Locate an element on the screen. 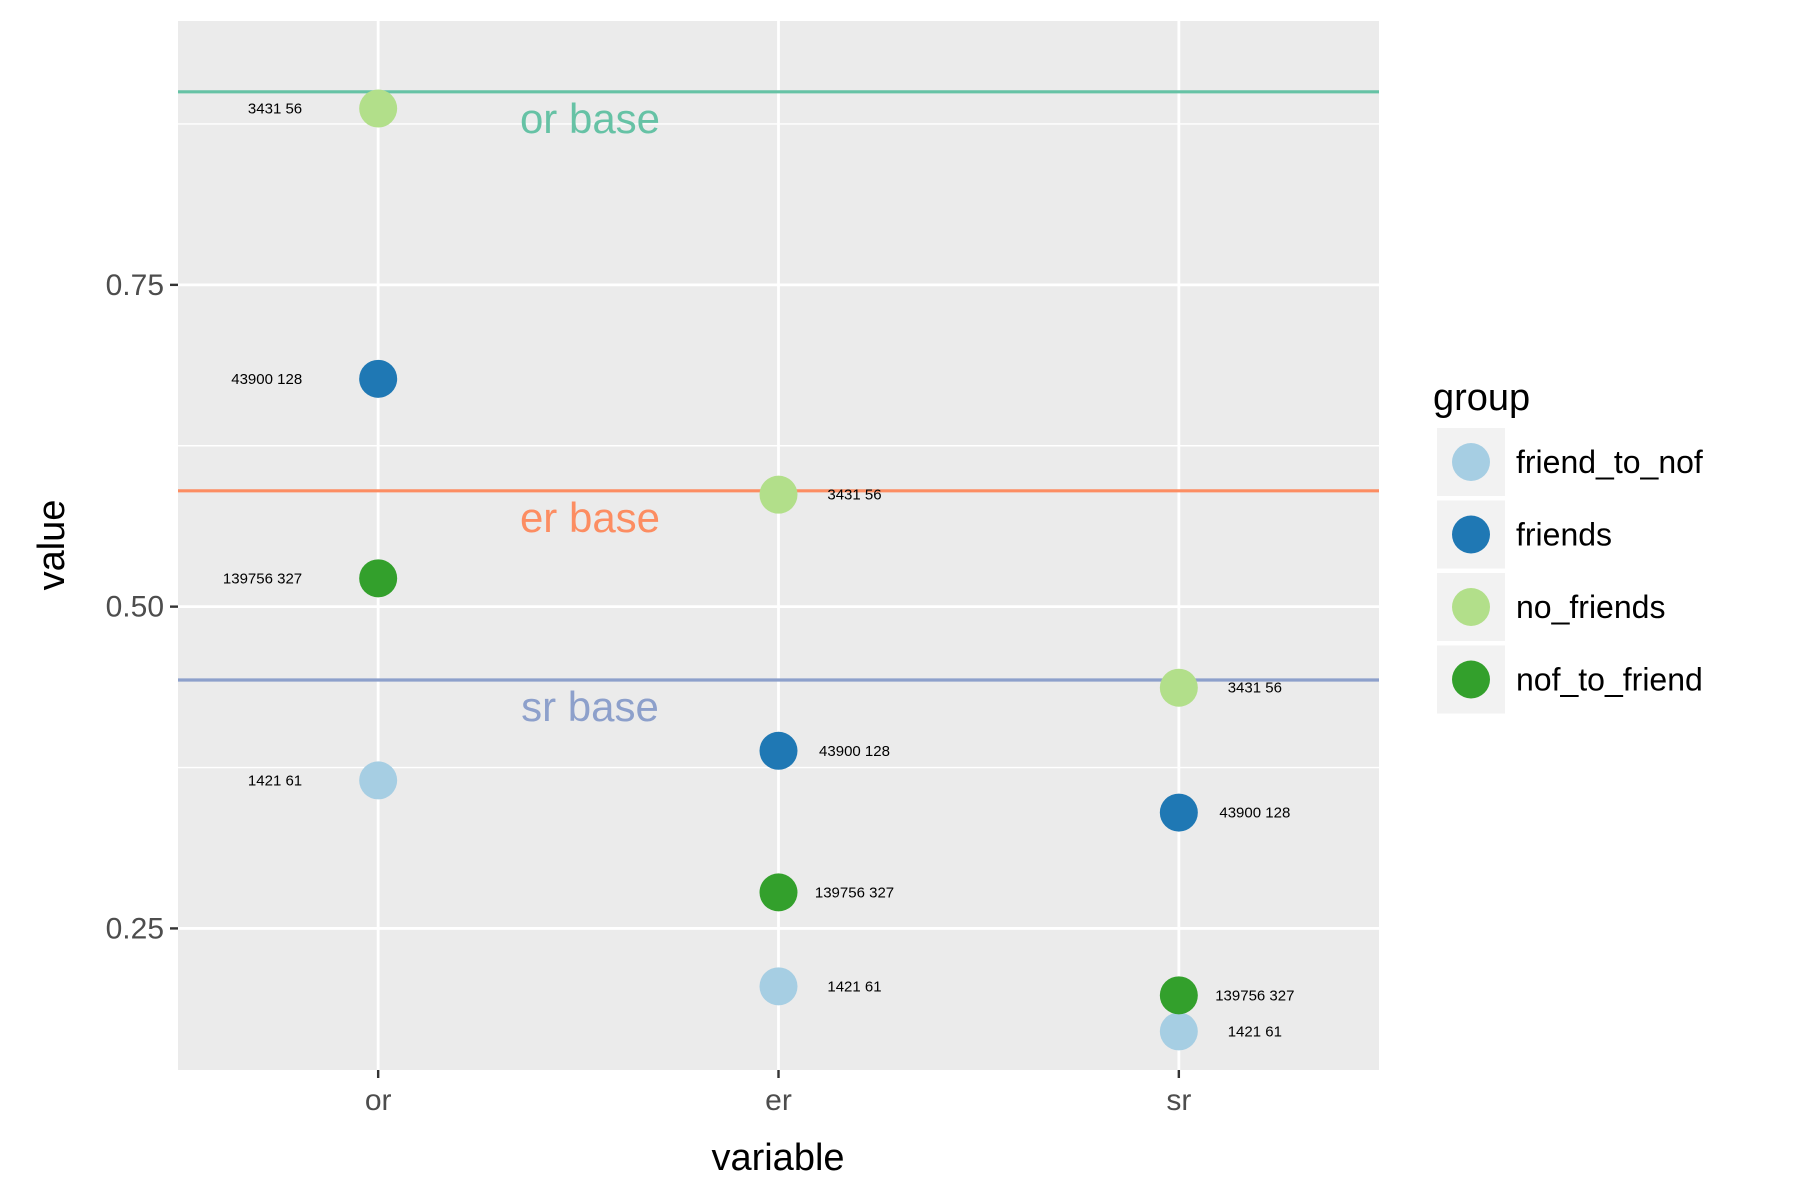  reference-line-label: er base is located at coordinates (590, 517).